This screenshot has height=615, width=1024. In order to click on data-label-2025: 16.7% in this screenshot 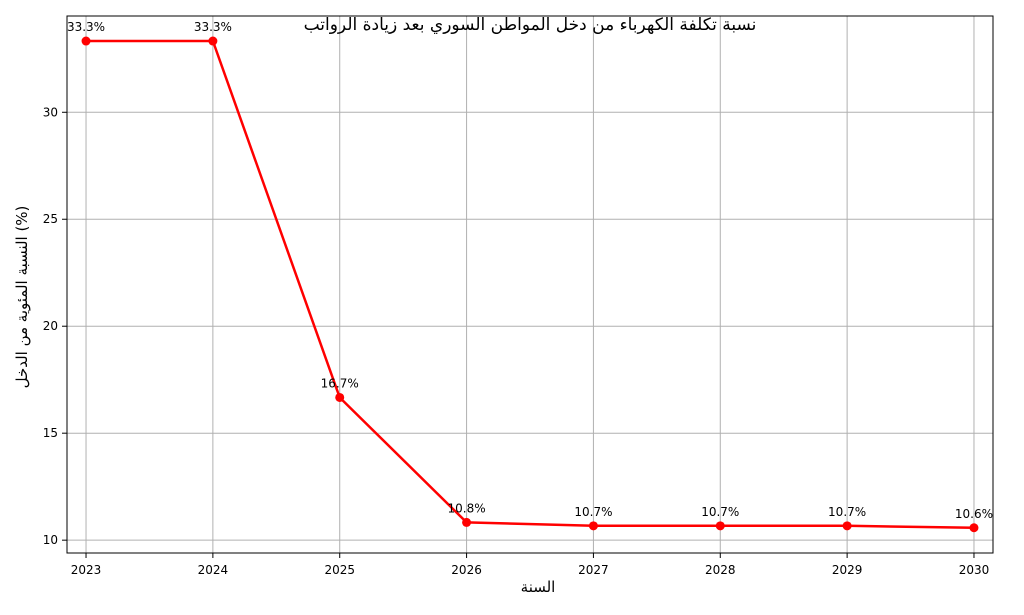, I will do `click(340, 383)`.